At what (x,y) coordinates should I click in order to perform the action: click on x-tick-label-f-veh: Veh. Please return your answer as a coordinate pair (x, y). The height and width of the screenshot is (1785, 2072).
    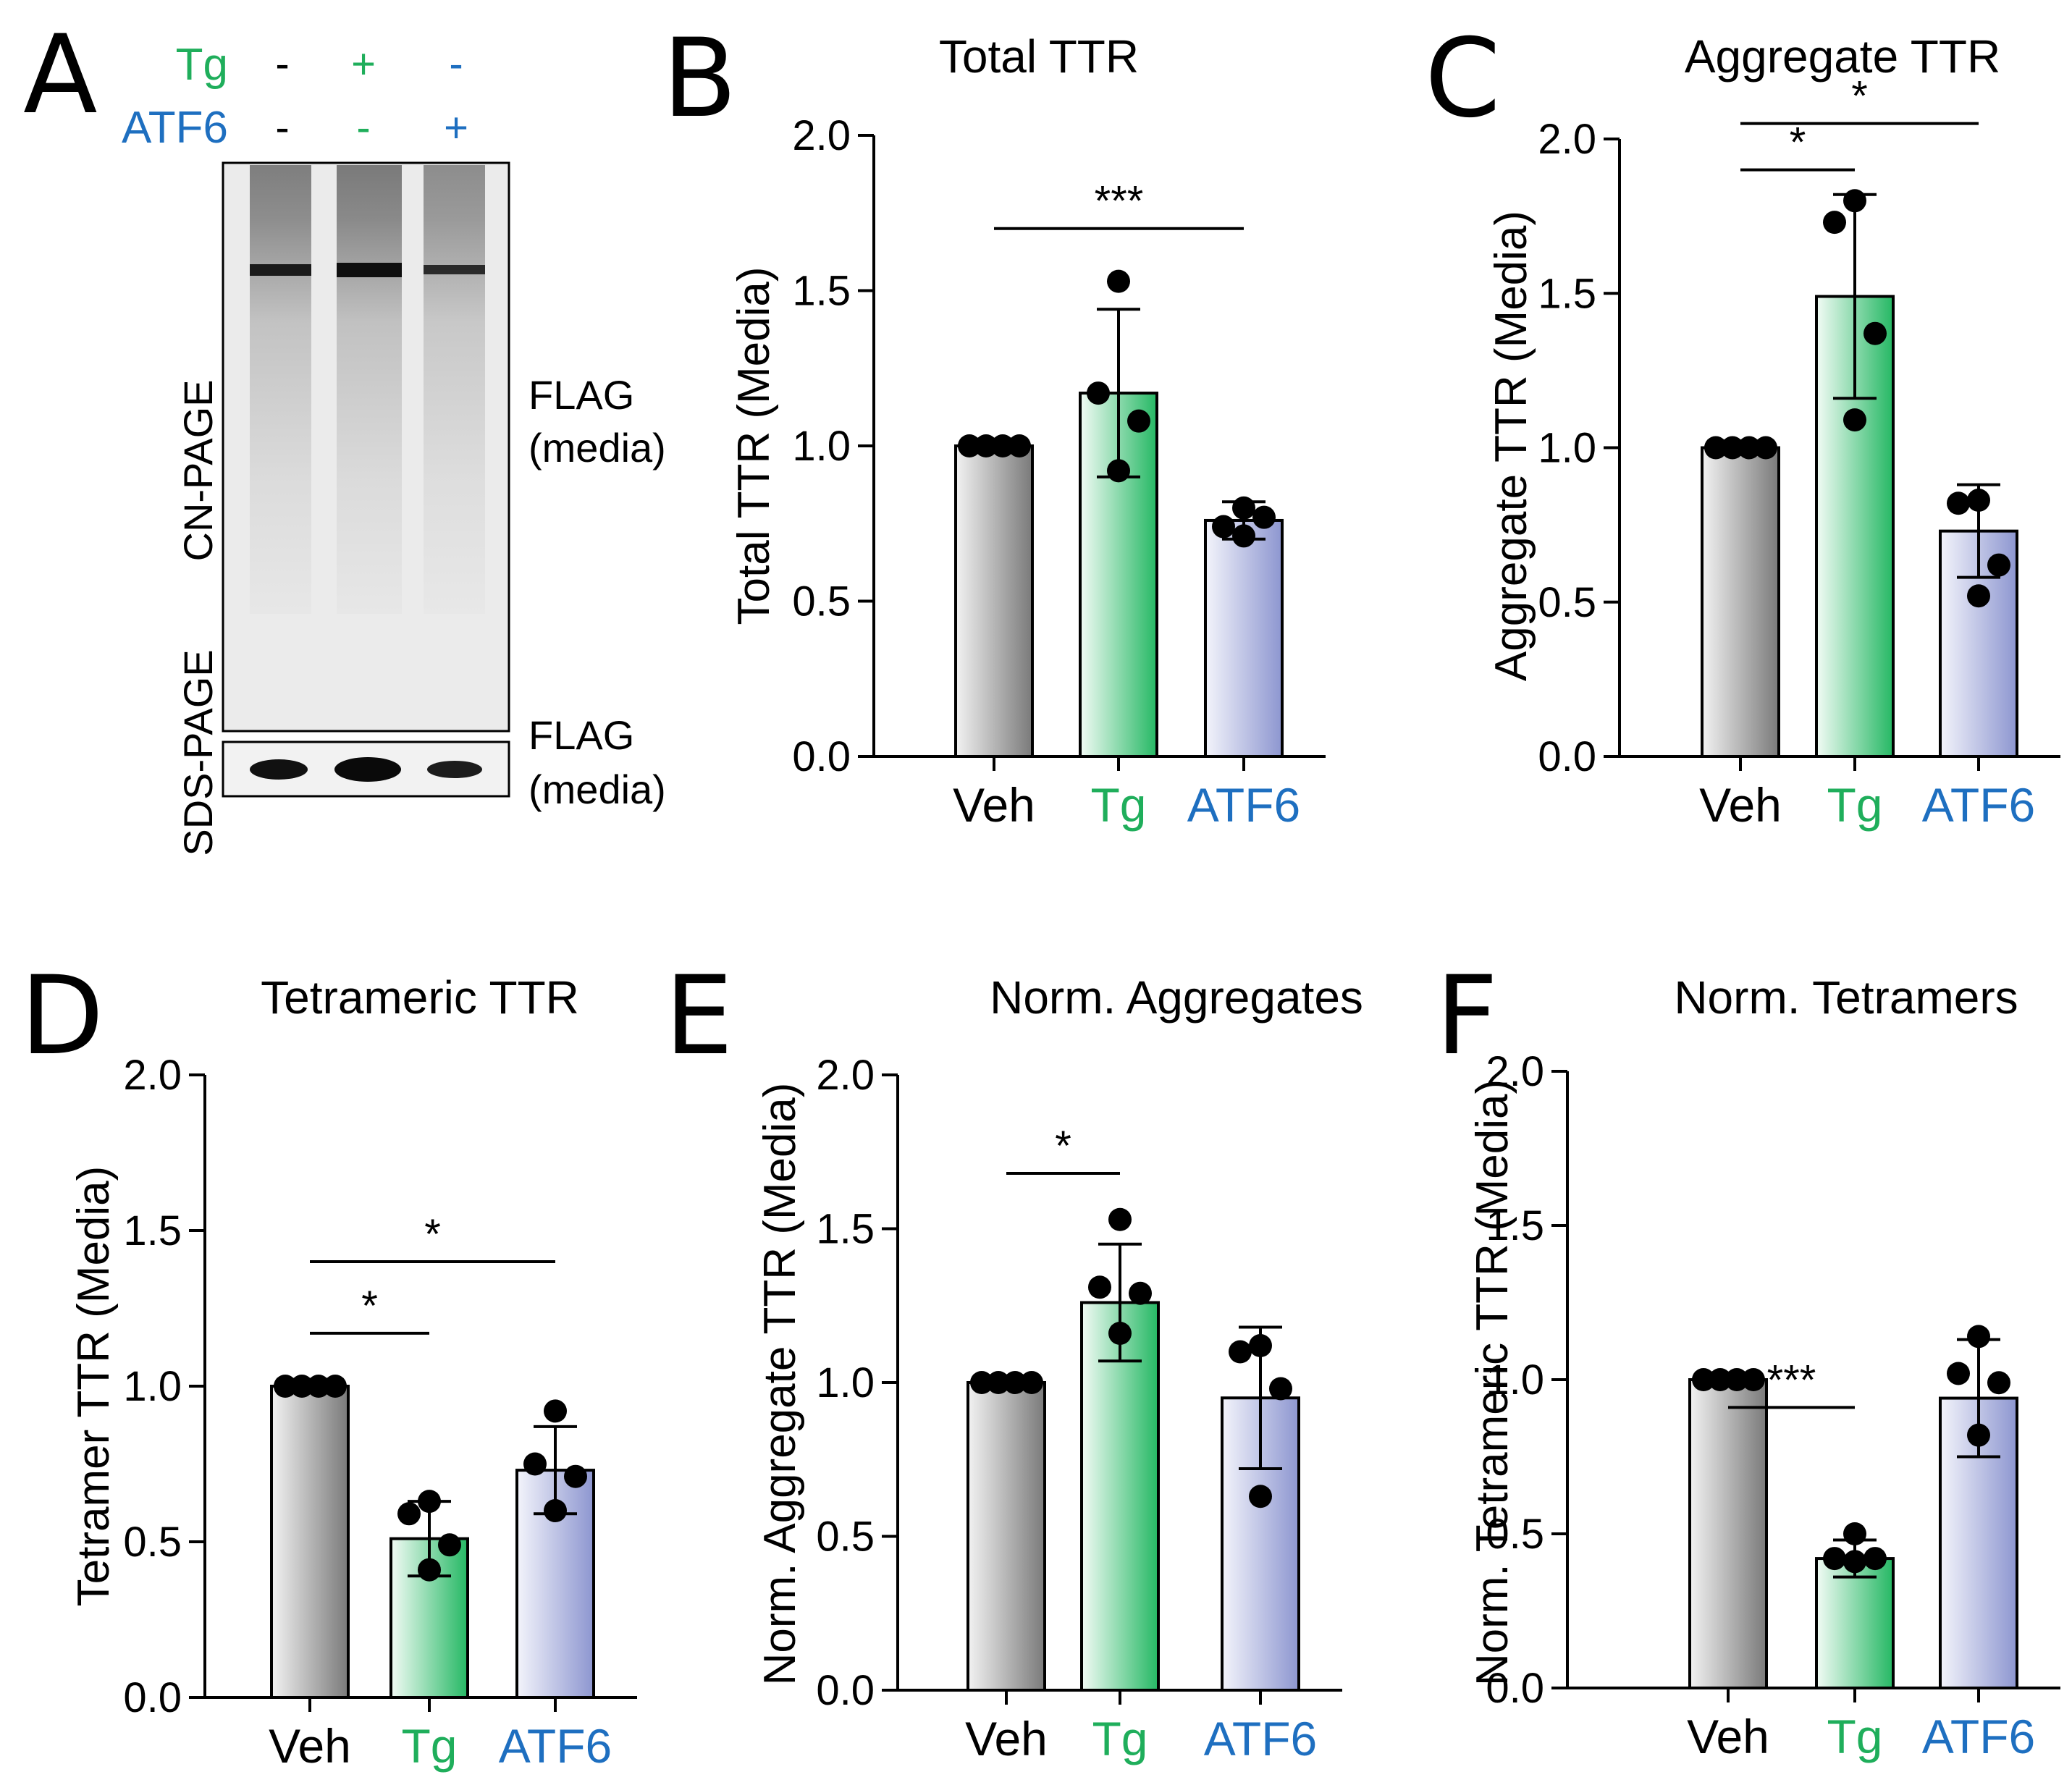
    Looking at the image, I should click on (1728, 1736).